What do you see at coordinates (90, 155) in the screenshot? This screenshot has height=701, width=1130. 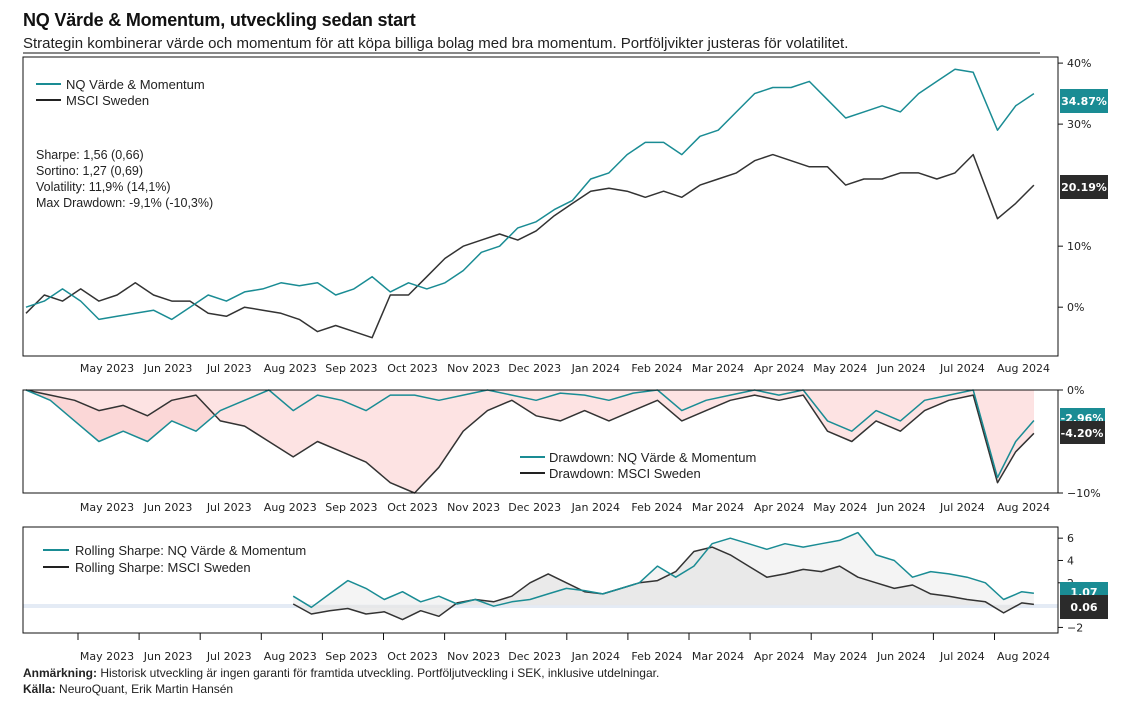 I see `stat-sharpe: Sharpe: 1,56 (0,66)` at bounding box center [90, 155].